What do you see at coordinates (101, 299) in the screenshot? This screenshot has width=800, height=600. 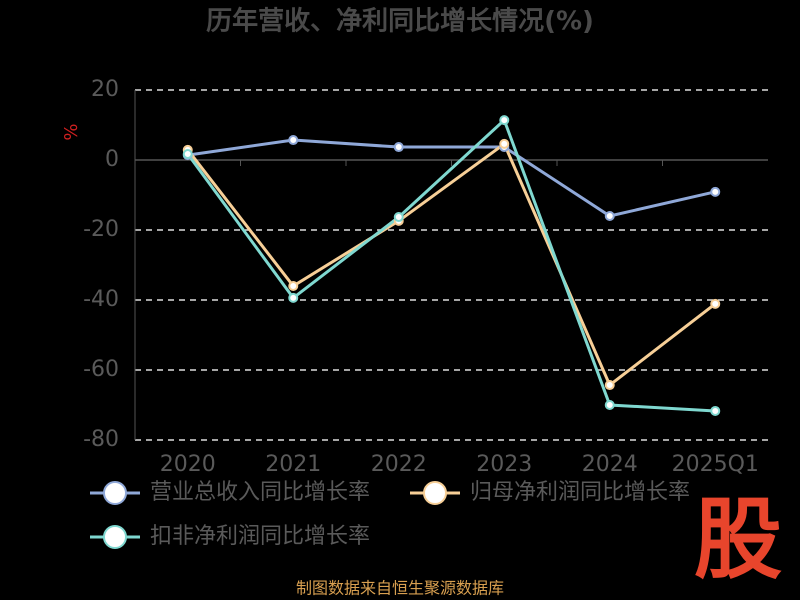 I see `y-tick-label: -40` at bounding box center [101, 299].